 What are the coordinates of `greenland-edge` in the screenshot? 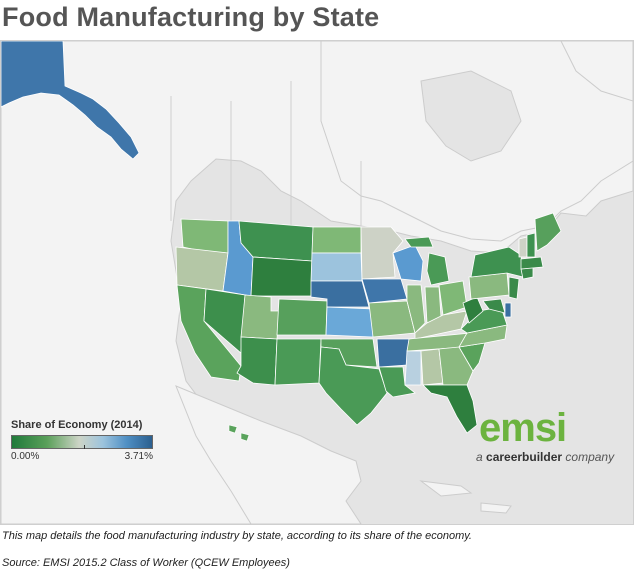 It's located at (596, 71).